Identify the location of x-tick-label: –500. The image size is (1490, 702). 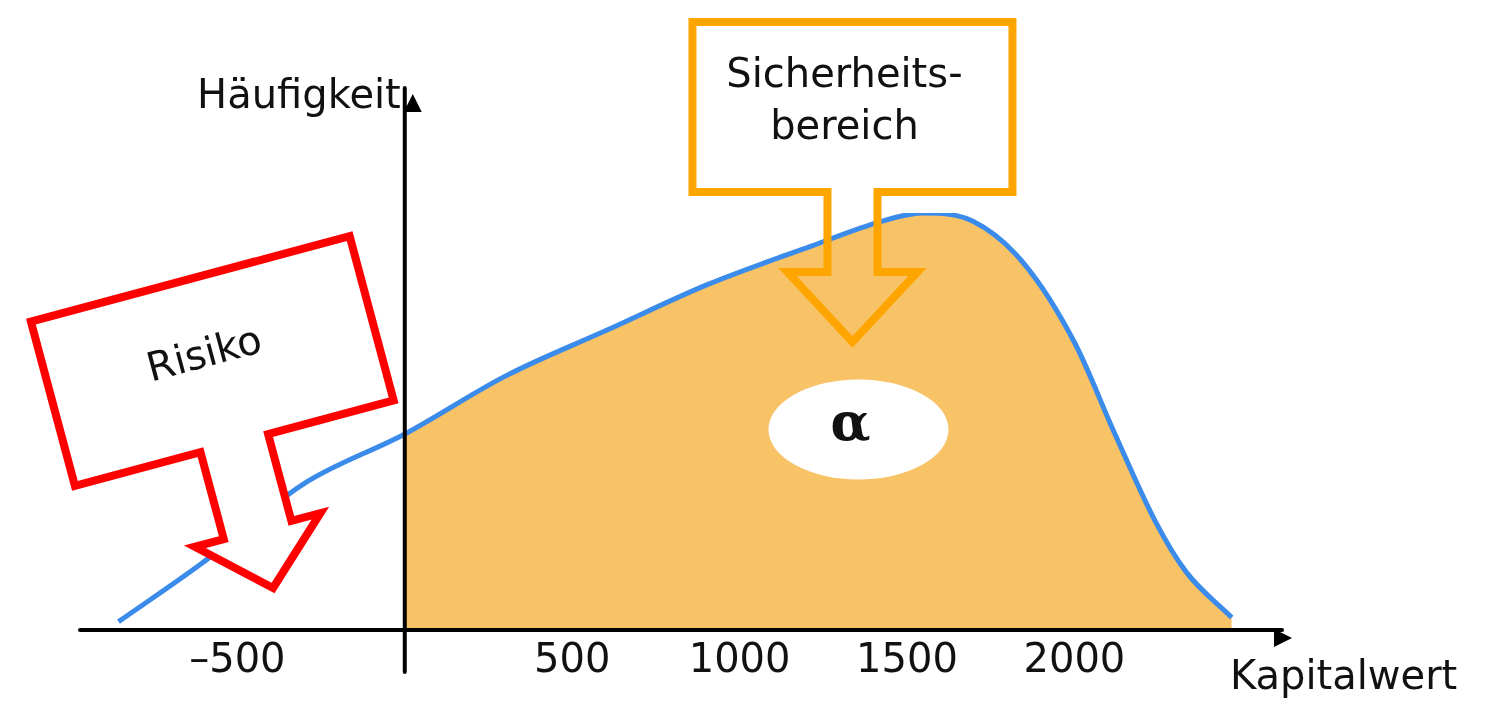
(237, 658).